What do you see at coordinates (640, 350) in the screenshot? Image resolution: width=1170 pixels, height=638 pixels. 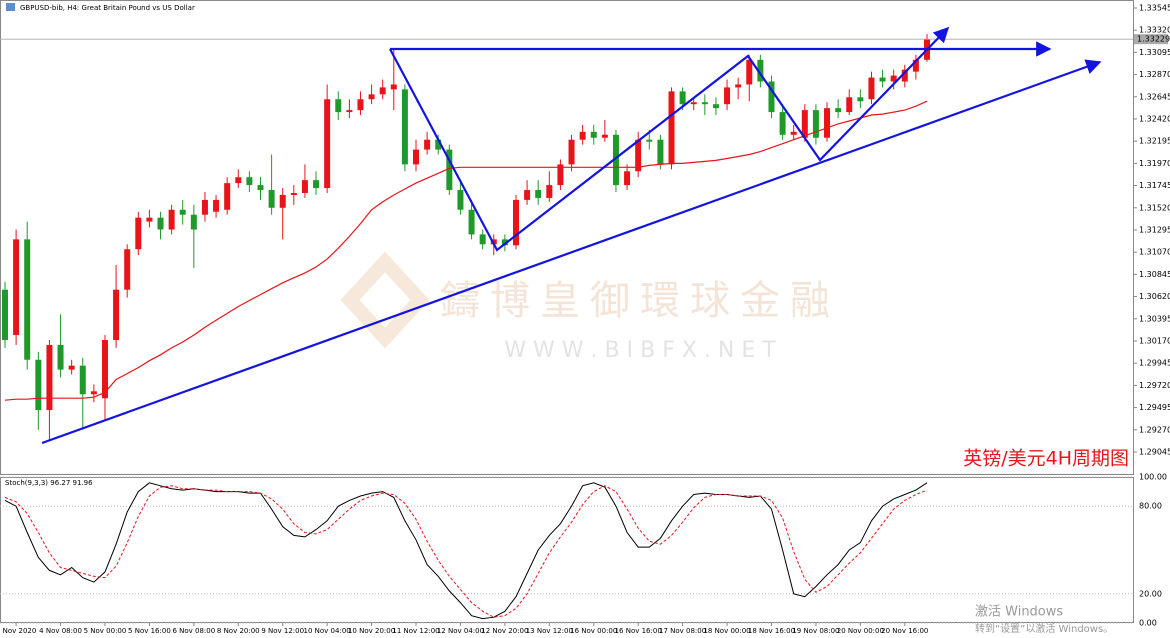 I see `watermark-url: W W W . B I B F X . N E T` at bounding box center [640, 350].